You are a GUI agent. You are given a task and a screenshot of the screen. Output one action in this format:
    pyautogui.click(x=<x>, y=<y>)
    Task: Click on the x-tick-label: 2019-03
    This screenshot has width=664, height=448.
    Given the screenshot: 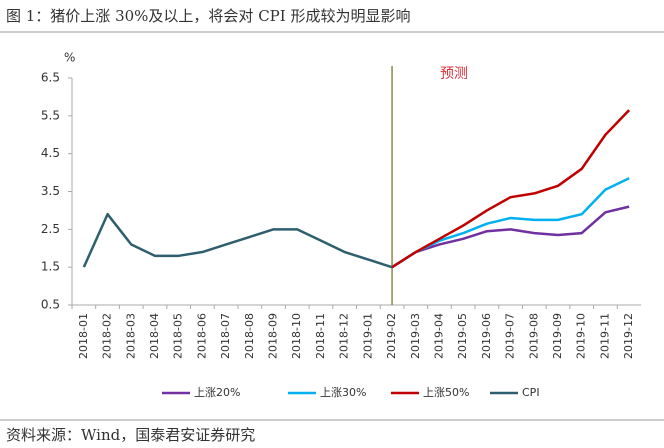 What is the action you would take?
    pyautogui.click(x=415, y=336)
    